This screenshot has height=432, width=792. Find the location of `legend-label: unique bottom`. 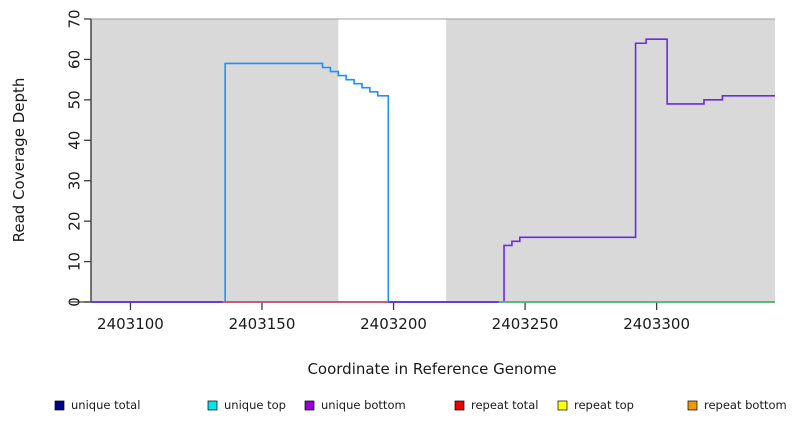

legend-label: unique bottom is located at coordinates (363, 405).